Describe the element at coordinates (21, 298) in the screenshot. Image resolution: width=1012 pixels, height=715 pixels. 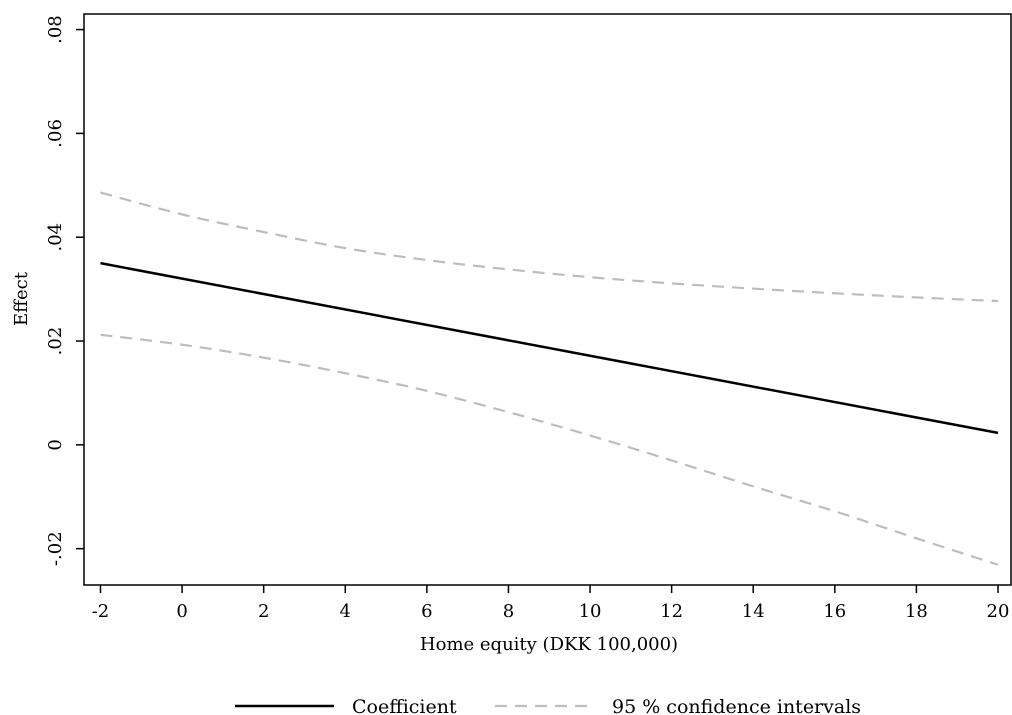
I see `y-axis-title: Effect` at that location.